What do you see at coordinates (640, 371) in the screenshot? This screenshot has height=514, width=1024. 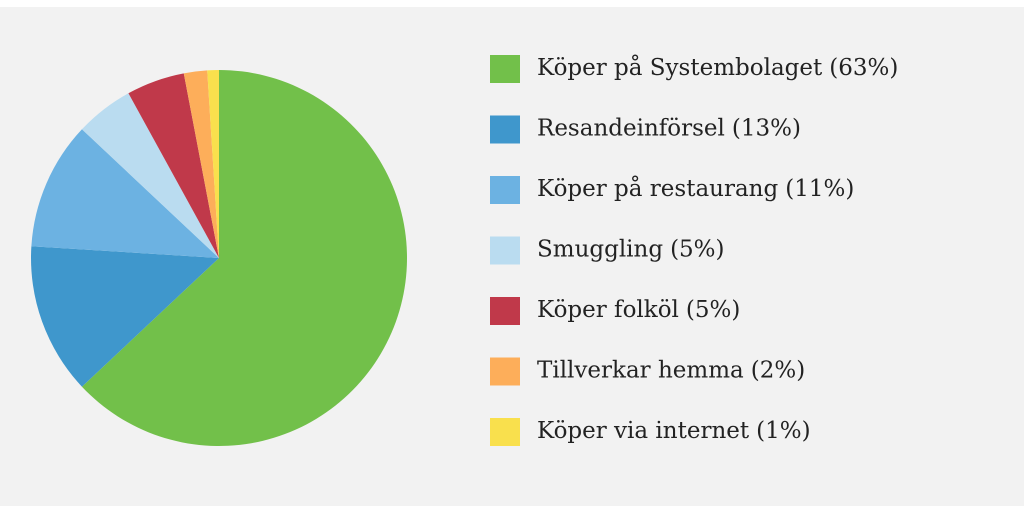 I see `legend-category: Tillverkar hemma` at bounding box center [640, 371].